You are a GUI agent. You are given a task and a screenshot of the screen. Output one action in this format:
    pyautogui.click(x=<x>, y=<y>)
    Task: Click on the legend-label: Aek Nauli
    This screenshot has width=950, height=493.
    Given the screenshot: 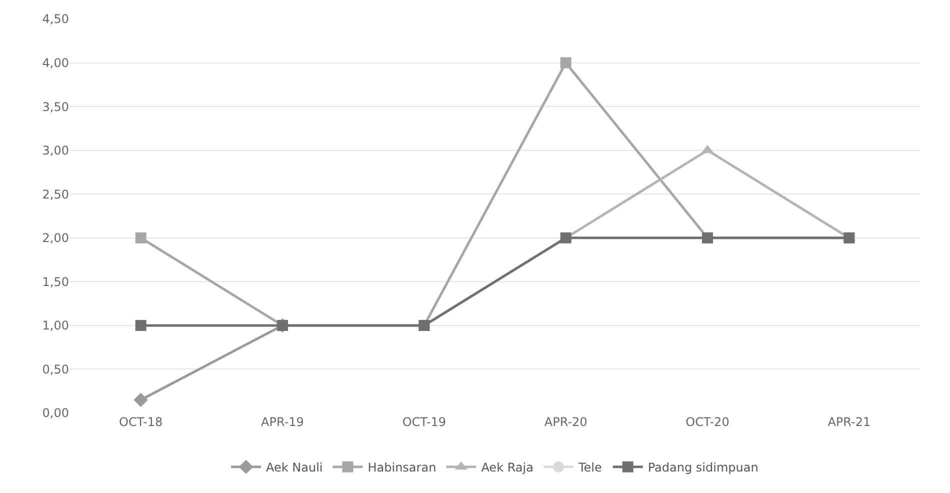 What is the action you would take?
    pyautogui.click(x=294, y=467)
    